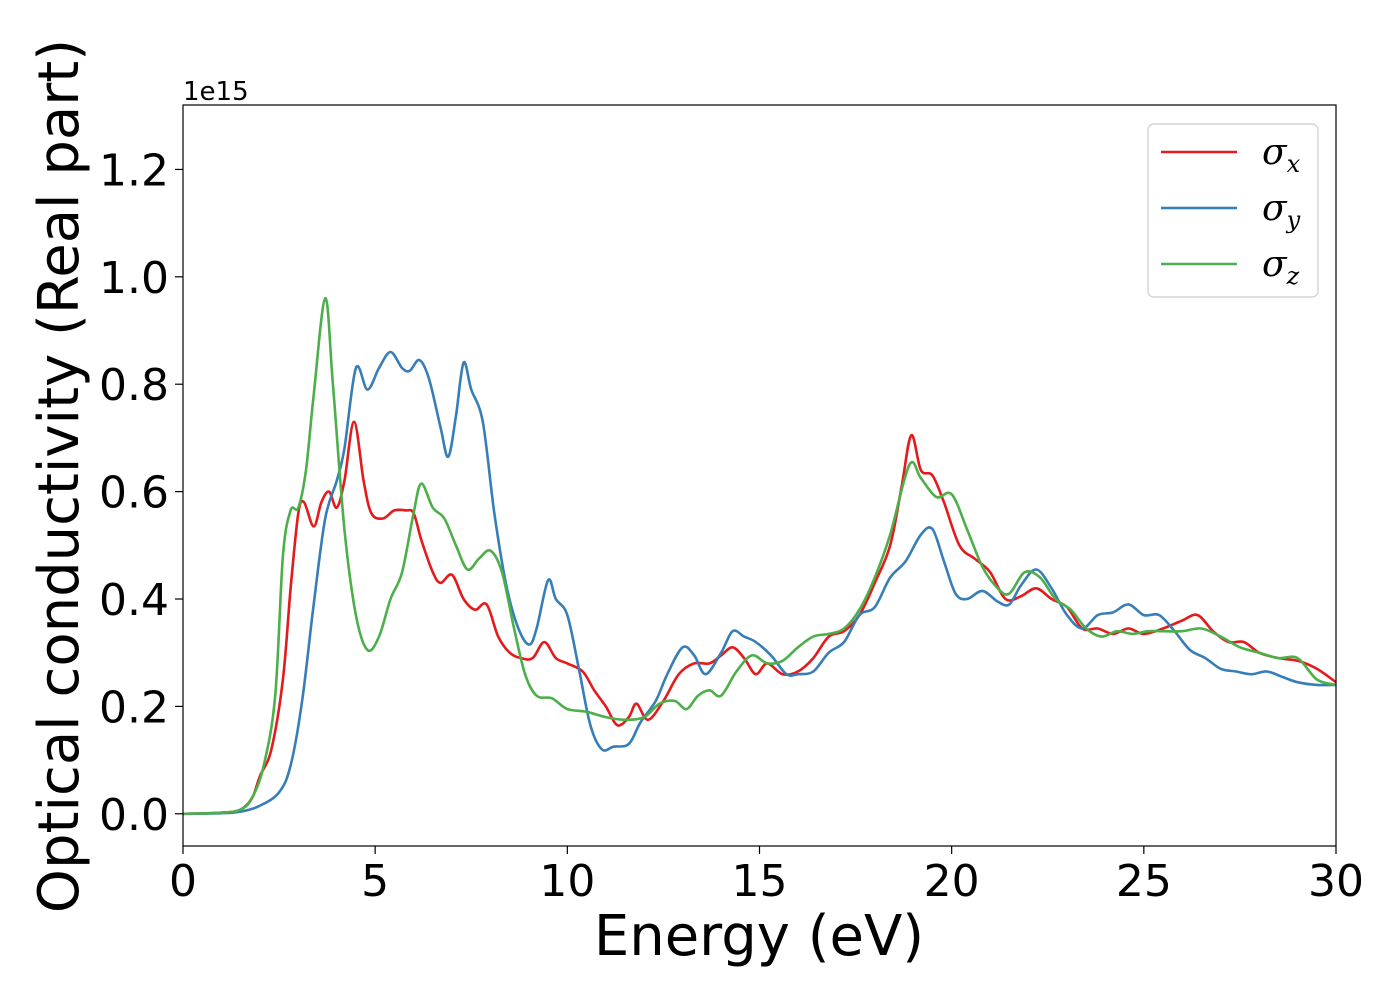 Image resolution: width=1400 pixels, height=1000 pixels. I want to click on y-tick-label: 1.0, so click(134, 278).